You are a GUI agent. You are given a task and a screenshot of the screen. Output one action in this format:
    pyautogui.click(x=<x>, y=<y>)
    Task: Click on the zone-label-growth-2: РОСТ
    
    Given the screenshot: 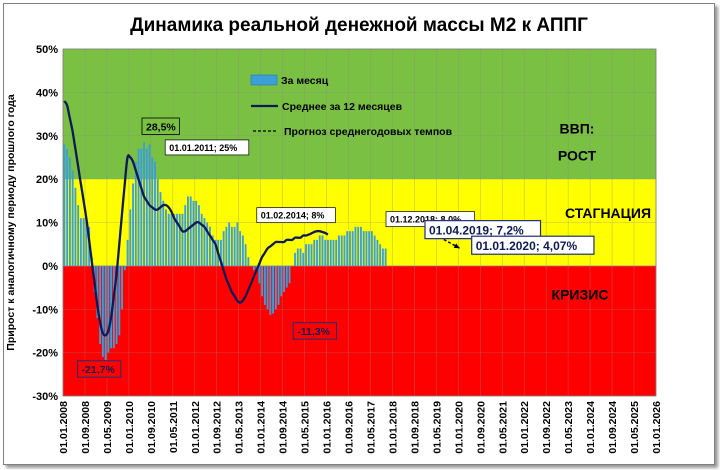 What is the action you would take?
    pyautogui.click(x=577, y=155)
    